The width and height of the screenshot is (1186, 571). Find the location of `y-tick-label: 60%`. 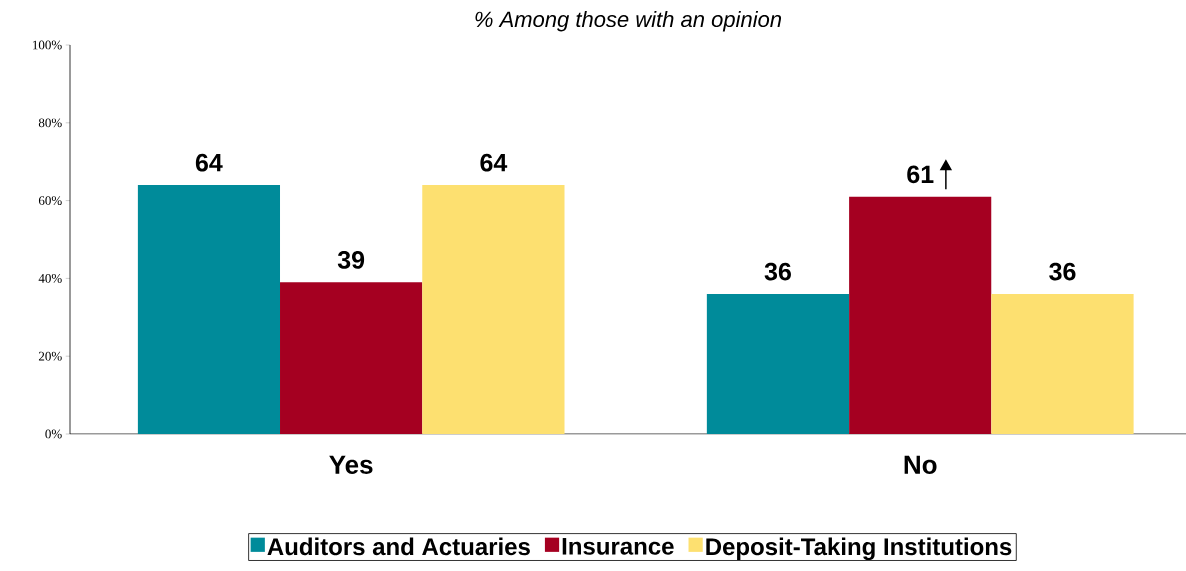

y-tick-label: 60% is located at coordinates (50, 201).